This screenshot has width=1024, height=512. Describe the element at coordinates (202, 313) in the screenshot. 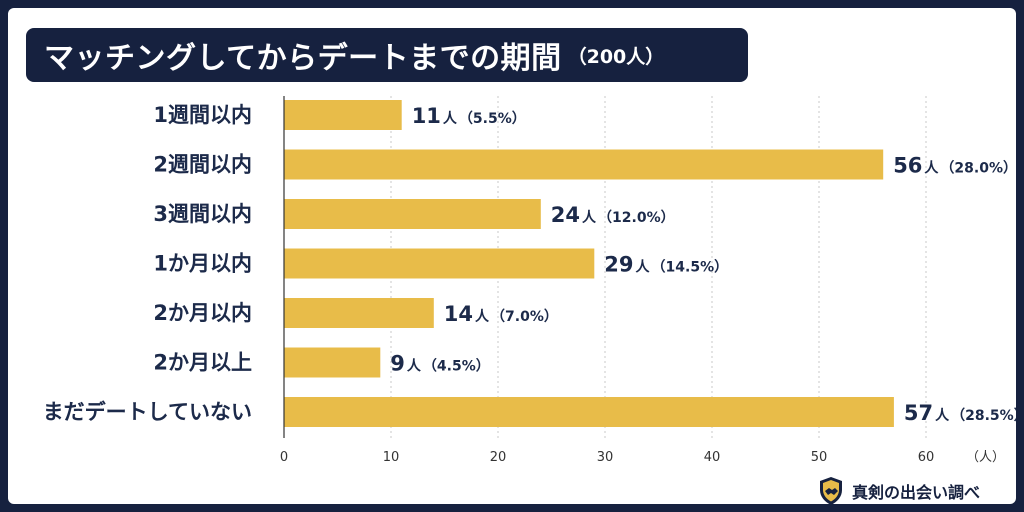

I see `category-label: 2か月以内` at that location.